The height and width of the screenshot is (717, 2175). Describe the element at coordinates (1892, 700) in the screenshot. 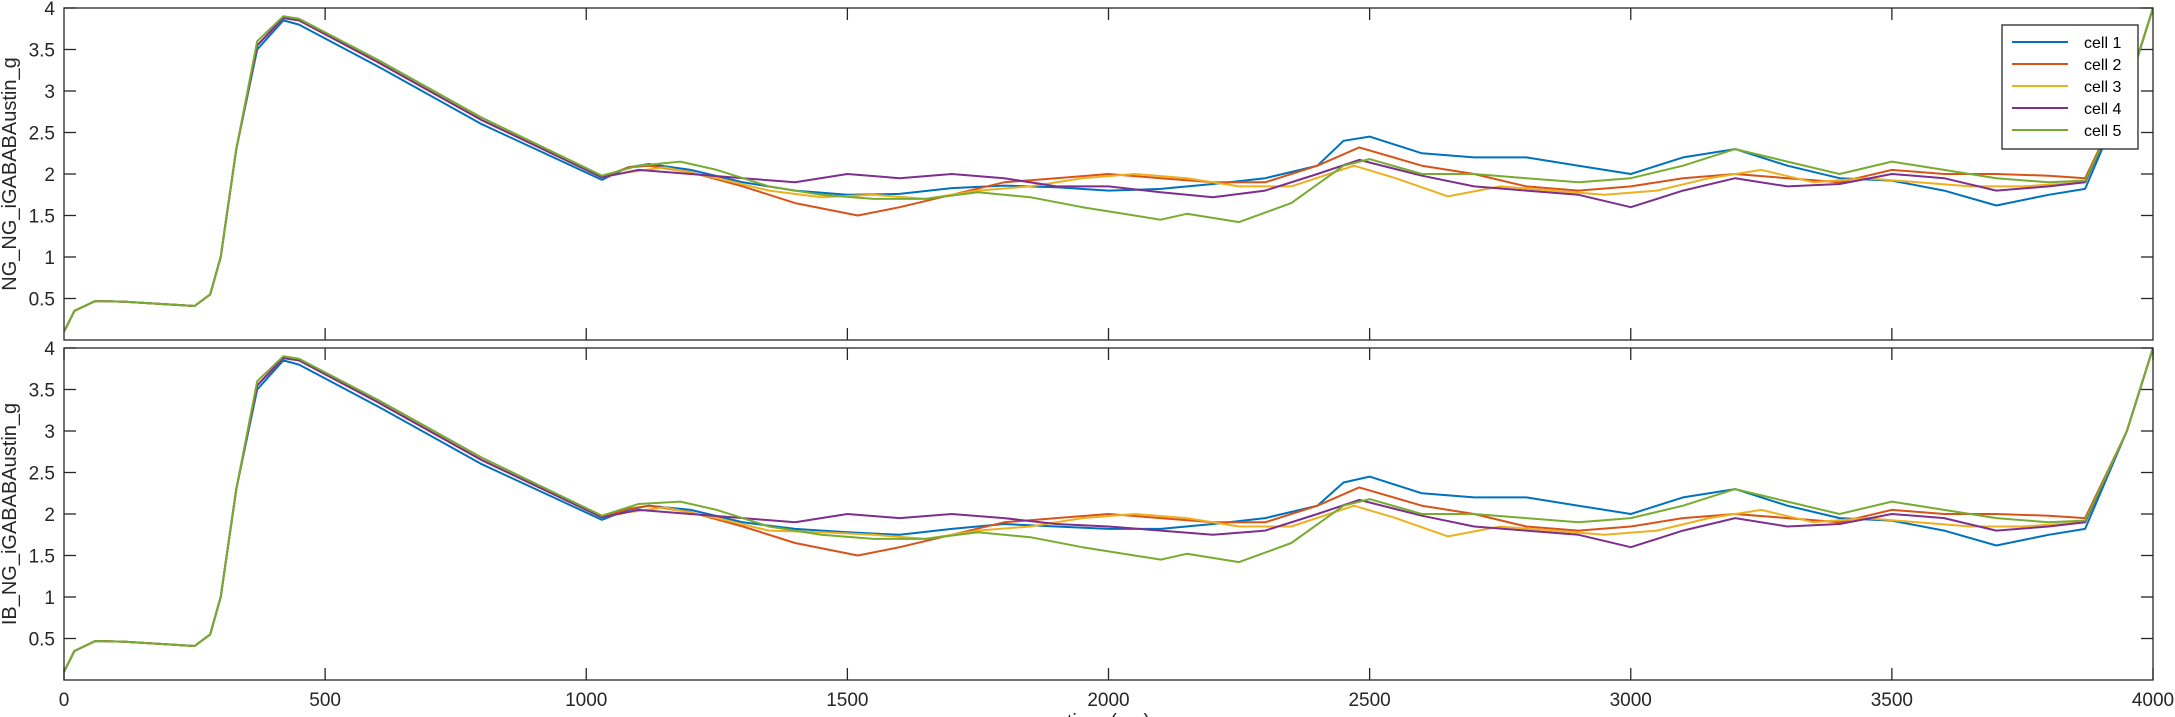

I see `x-tick-label: 3500` at that location.